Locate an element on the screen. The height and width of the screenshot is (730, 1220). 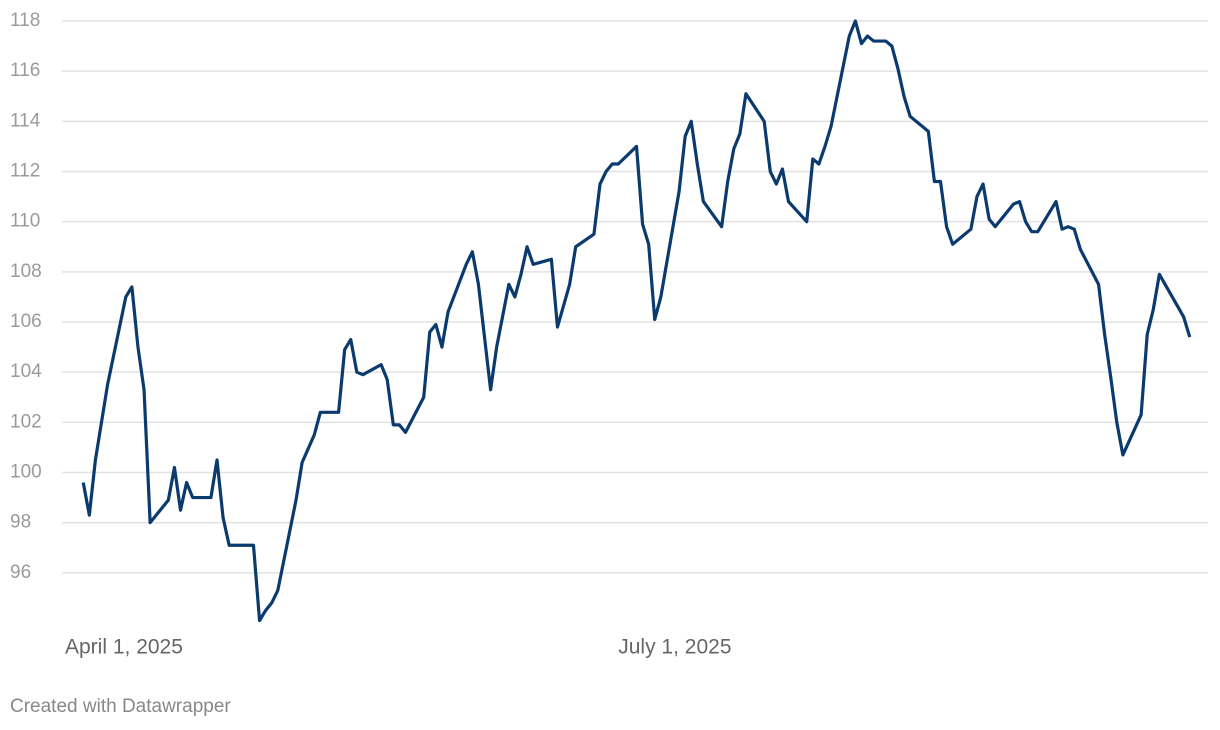
y-tick-label: 102 is located at coordinates (26, 421).